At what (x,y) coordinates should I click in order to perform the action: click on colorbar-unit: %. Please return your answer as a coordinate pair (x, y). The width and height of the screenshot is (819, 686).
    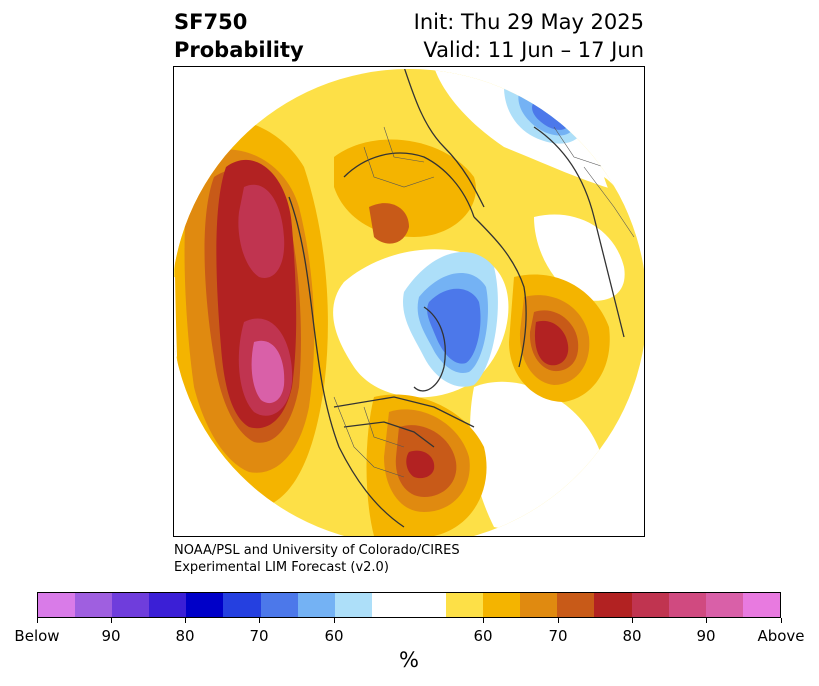
    Looking at the image, I should click on (409, 660).